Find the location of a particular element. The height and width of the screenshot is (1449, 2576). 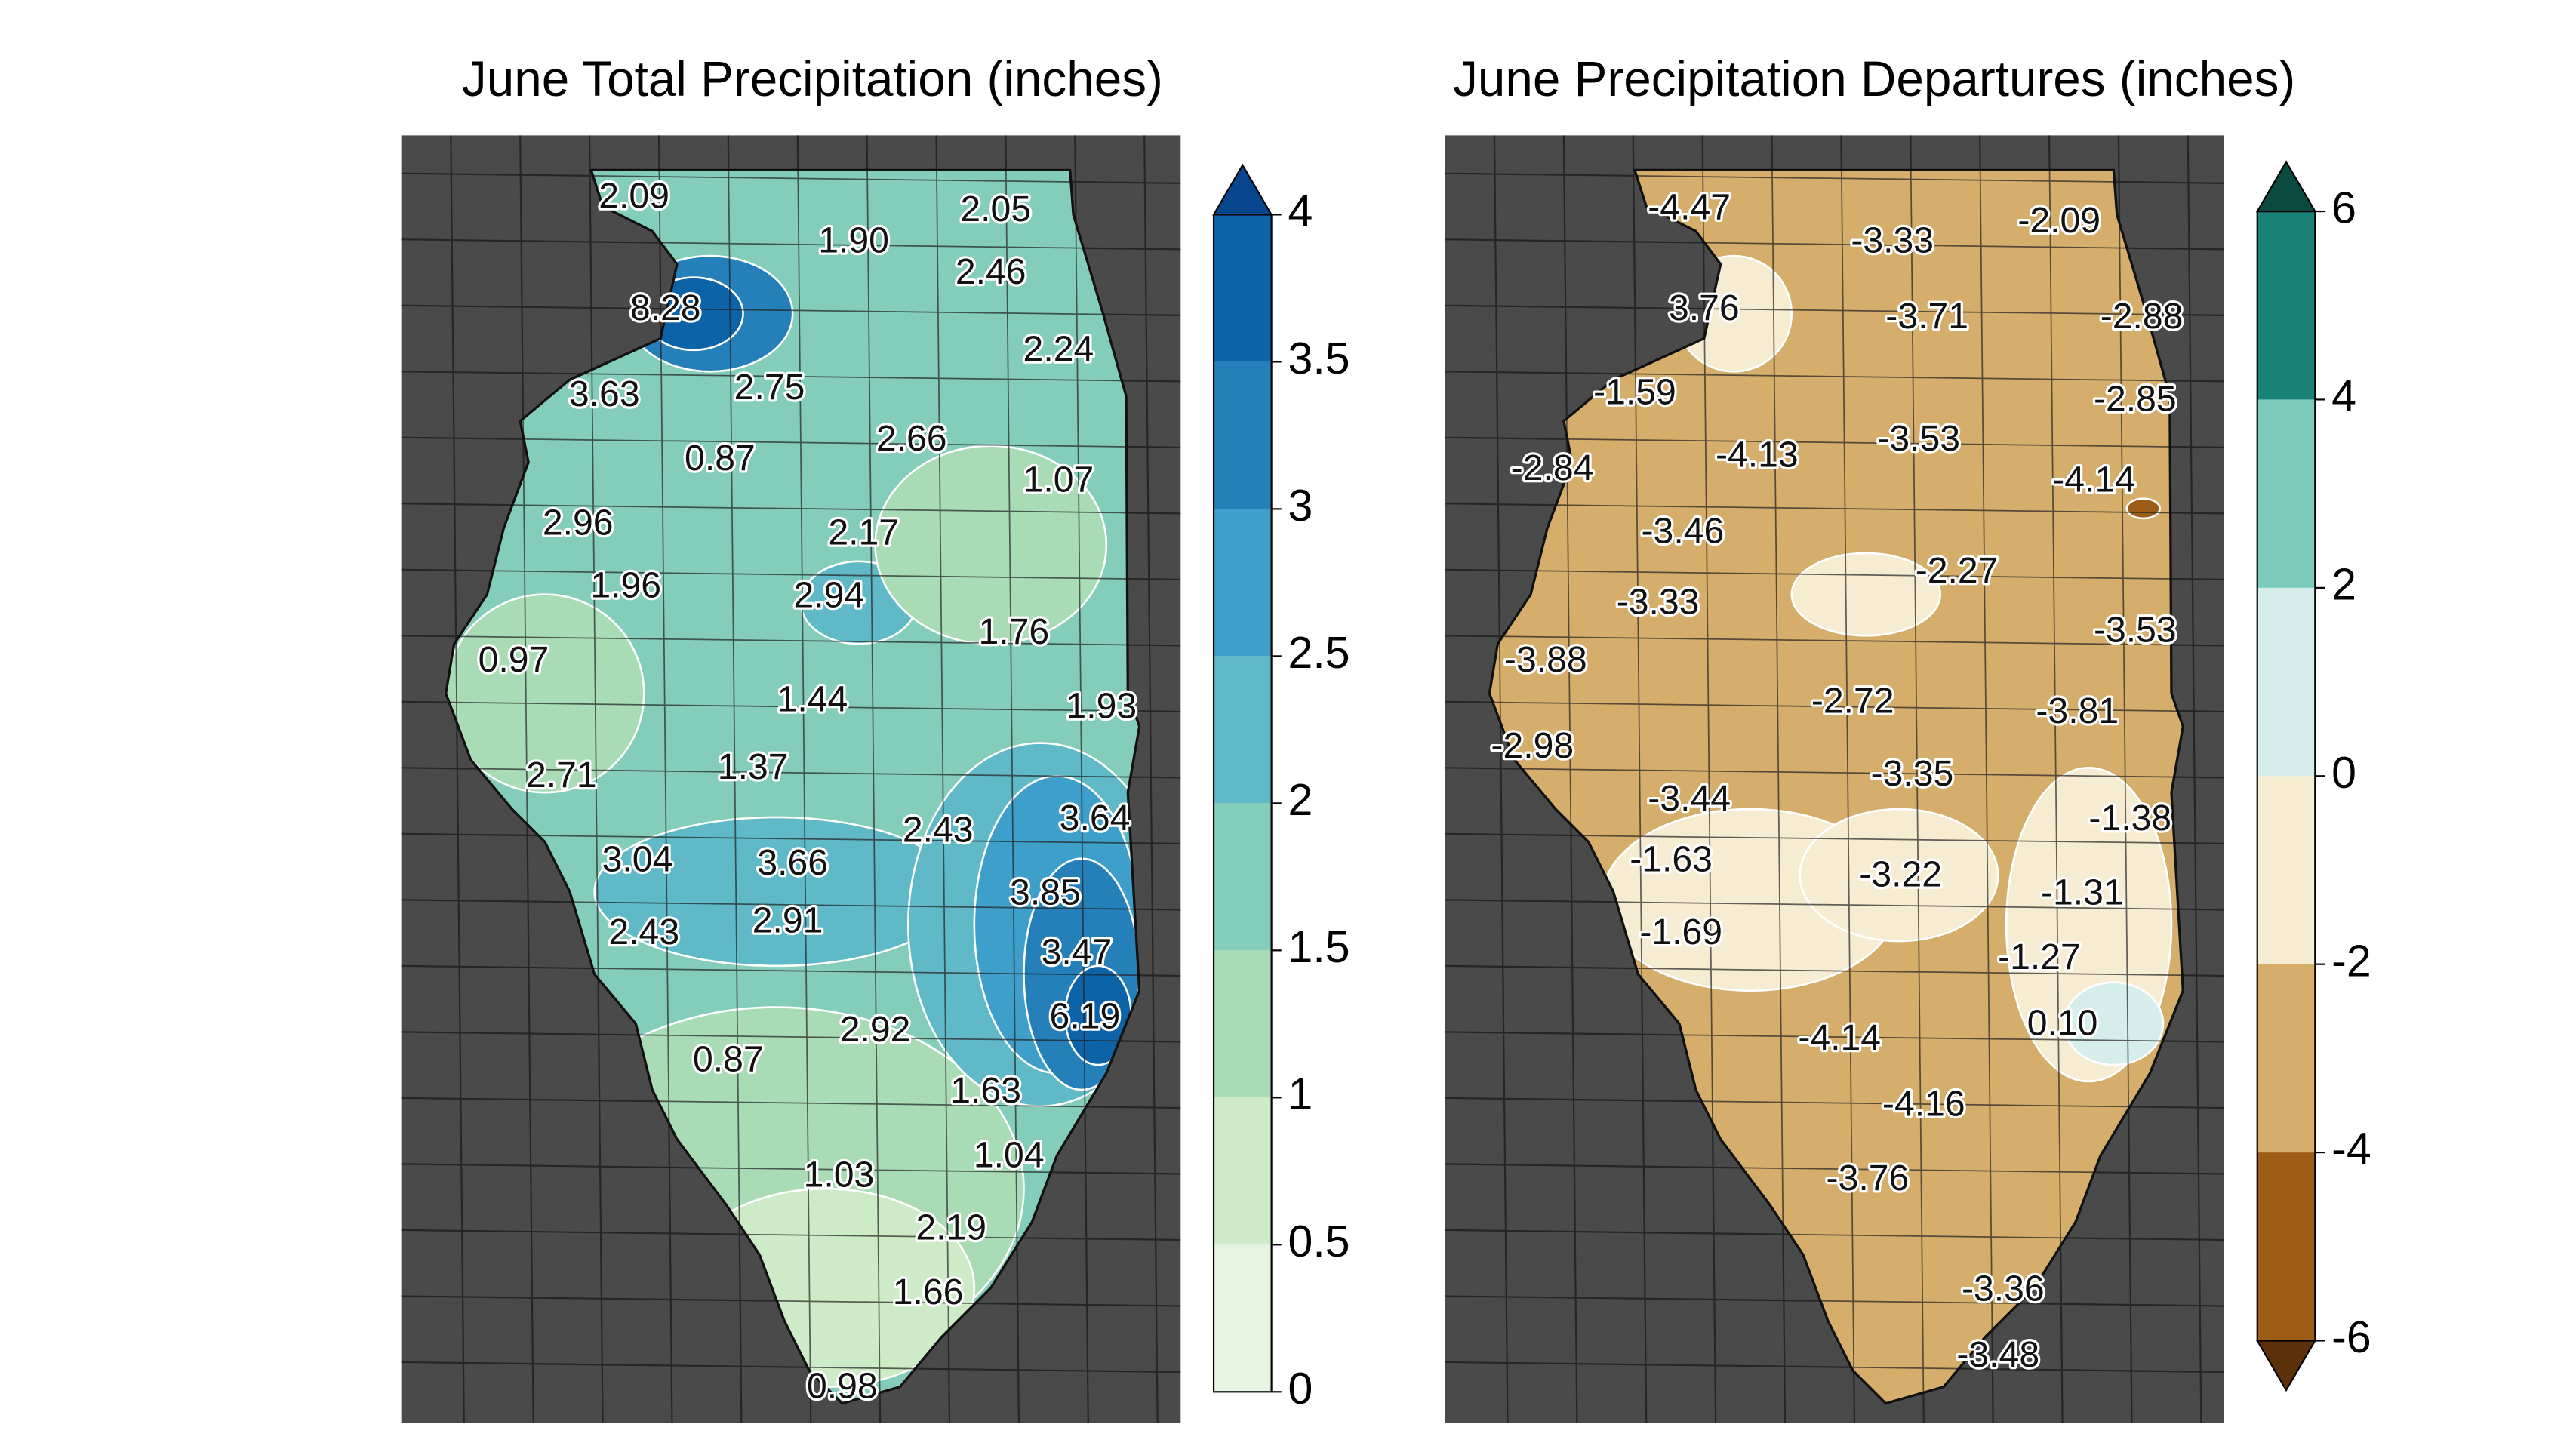

station-value: 3.66 is located at coordinates (793, 862).